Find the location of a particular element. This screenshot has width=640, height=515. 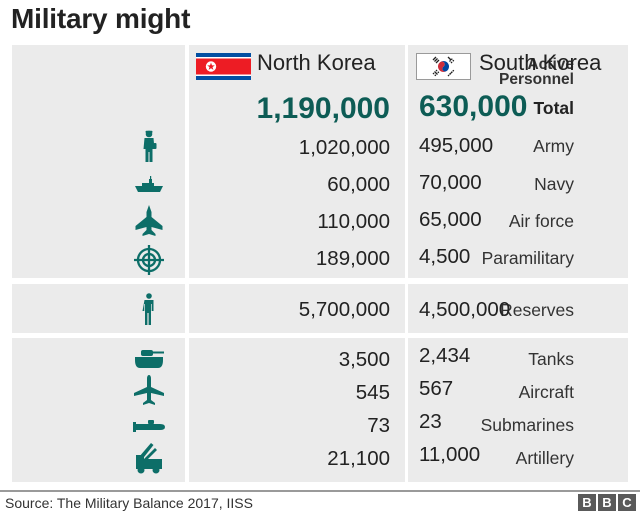

label-panel-personnel is located at coordinates (98, 161).